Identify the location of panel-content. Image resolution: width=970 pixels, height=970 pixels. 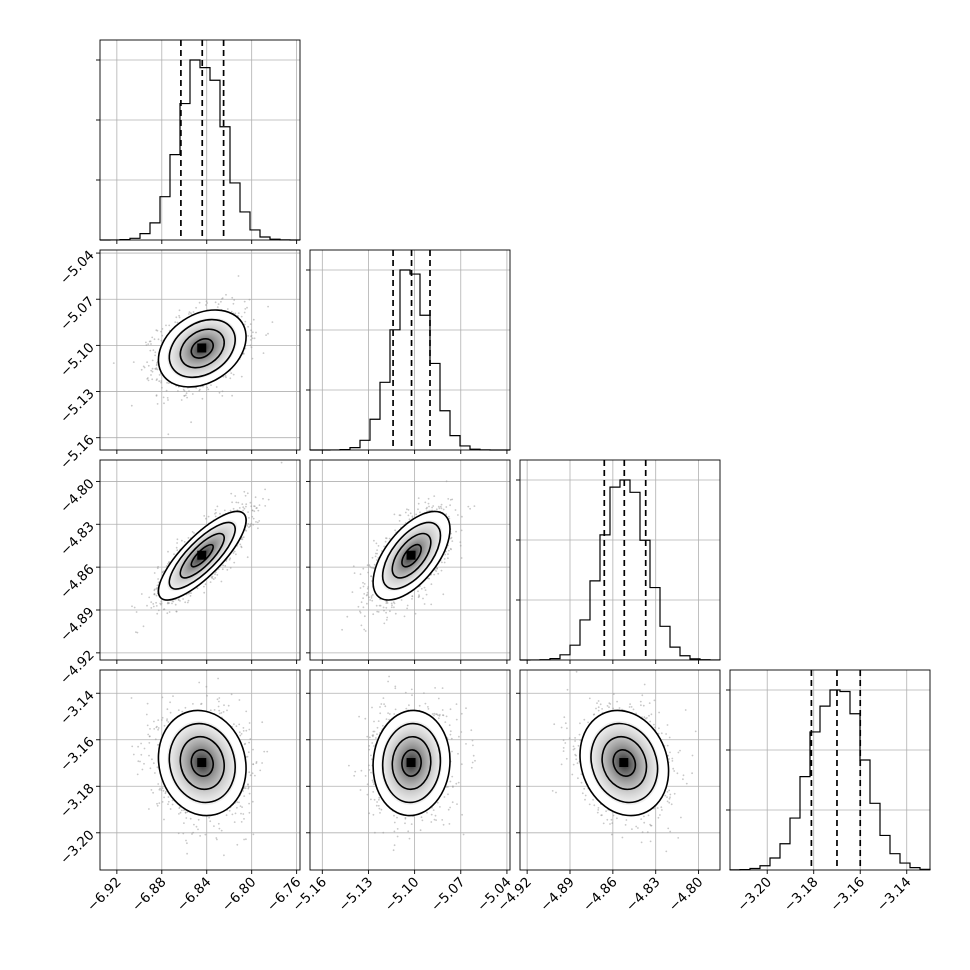
(410, 560).